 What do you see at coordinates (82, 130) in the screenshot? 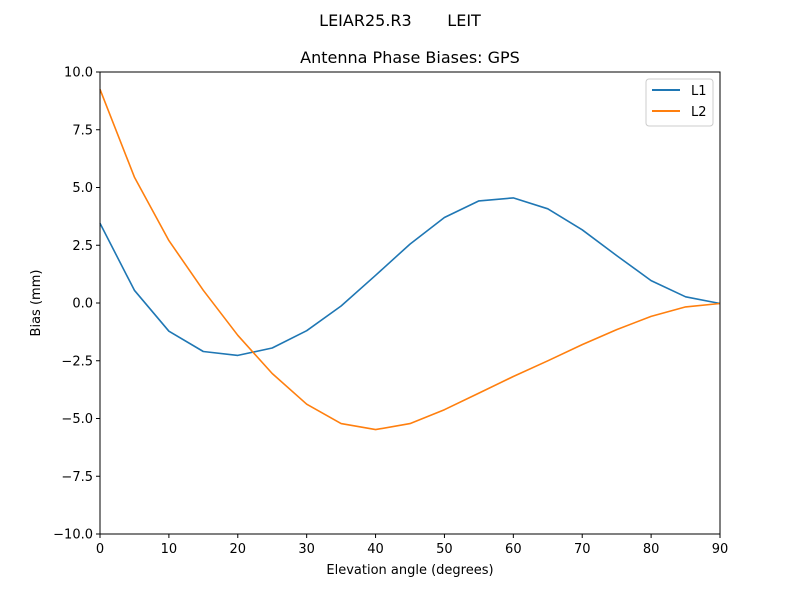
I see `y-tick-label: 7.5` at bounding box center [82, 130].